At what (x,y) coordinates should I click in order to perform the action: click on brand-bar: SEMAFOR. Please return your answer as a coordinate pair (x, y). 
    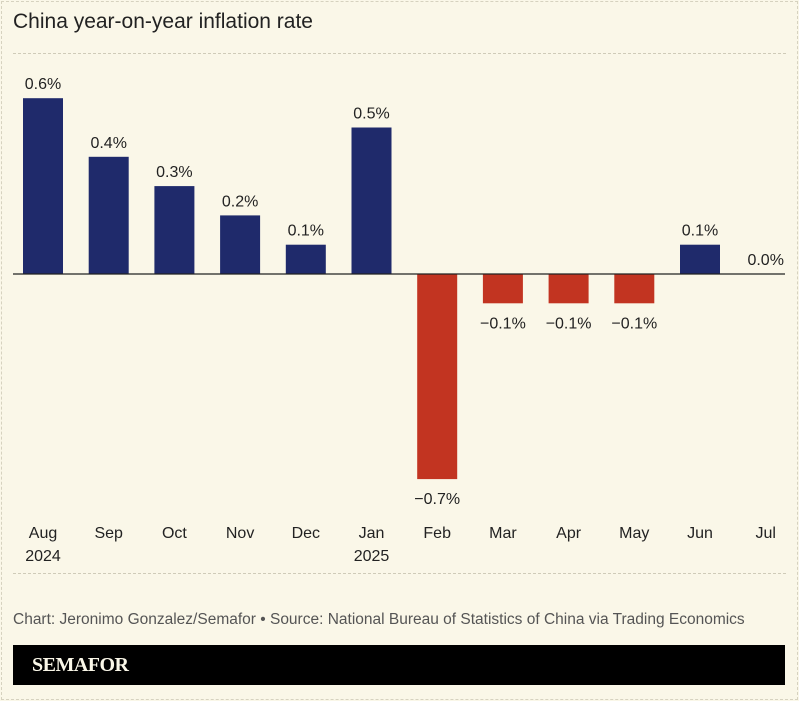
    Looking at the image, I should click on (399, 665).